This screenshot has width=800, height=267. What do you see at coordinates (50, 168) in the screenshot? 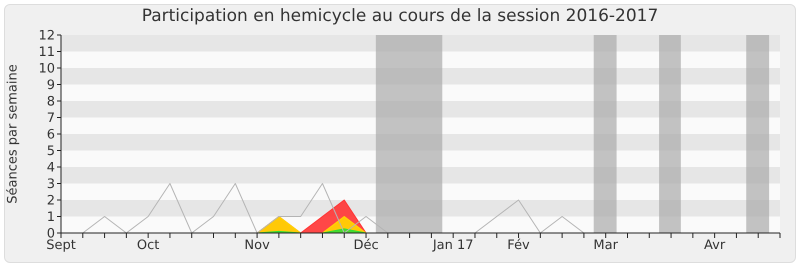
I see `y-tick-label: 4` at bounding box center [50, 168].